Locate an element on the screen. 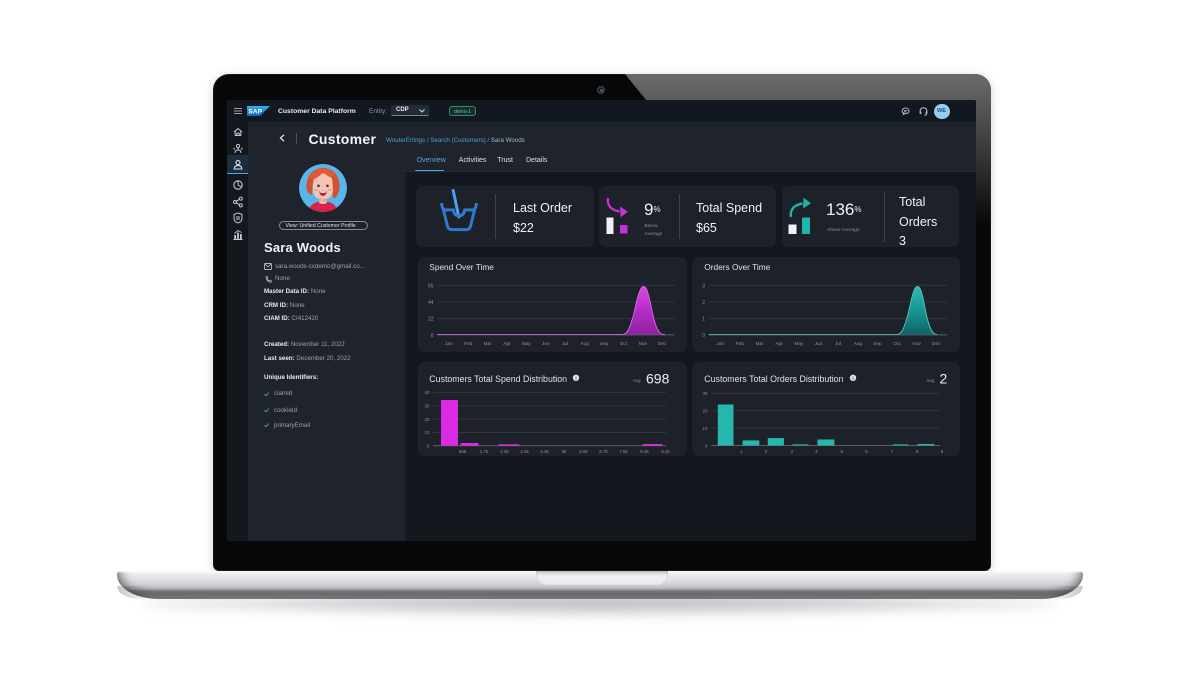 The width and height of the screenshot is (1200, 675). svg-text: 4.2k is located at coordinates (544, 451).